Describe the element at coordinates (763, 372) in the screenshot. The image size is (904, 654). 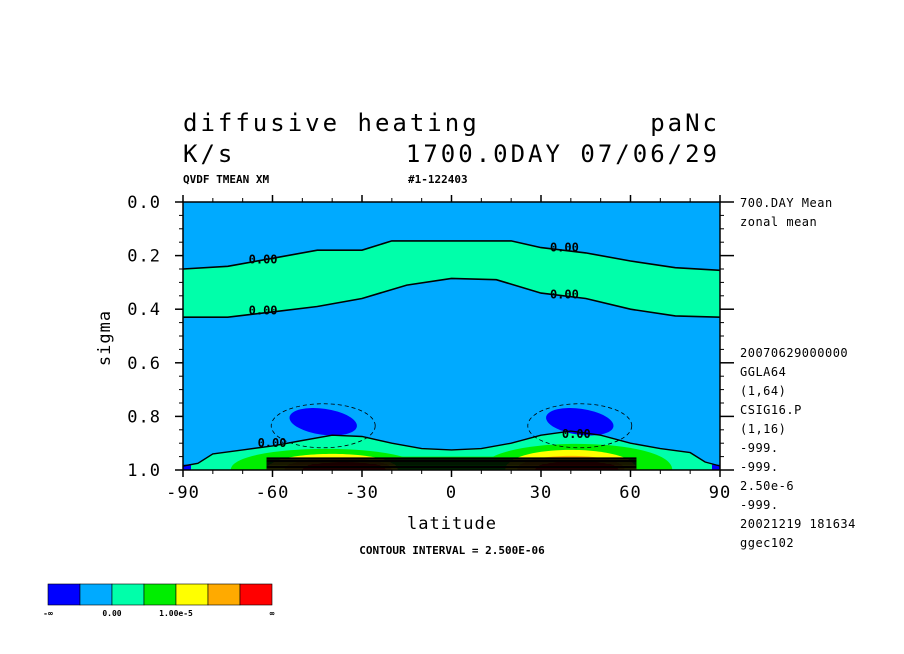
I see `side-info-line: GGLA64` at that location.